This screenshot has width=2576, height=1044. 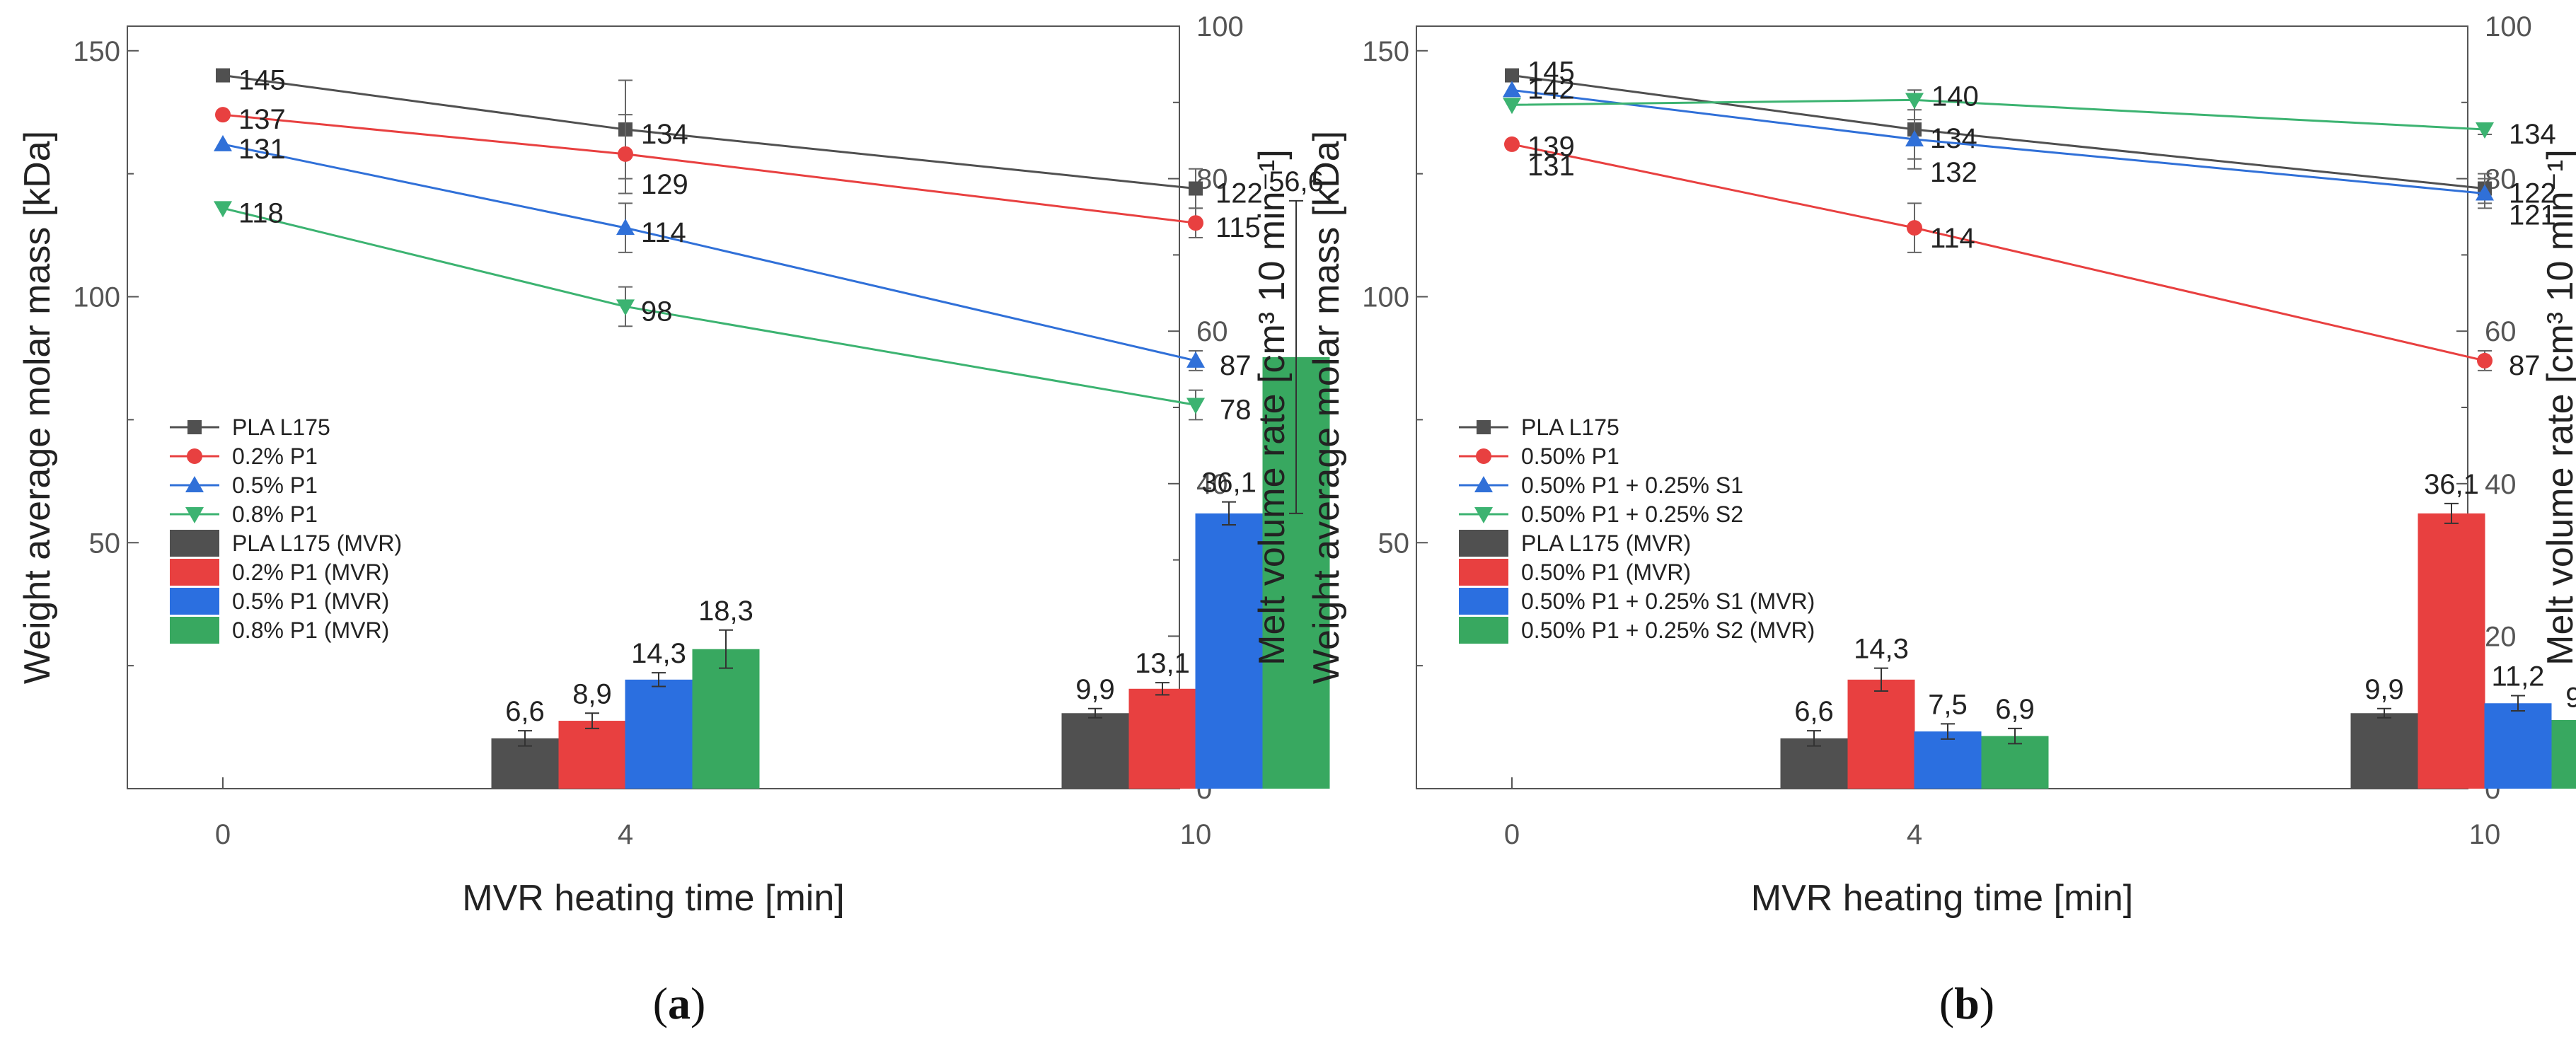 What do you see at coordinates (195, 484) in the screenshot?
I see `legend-marker-triangle-up-icon` at bounding box center [195, 484].